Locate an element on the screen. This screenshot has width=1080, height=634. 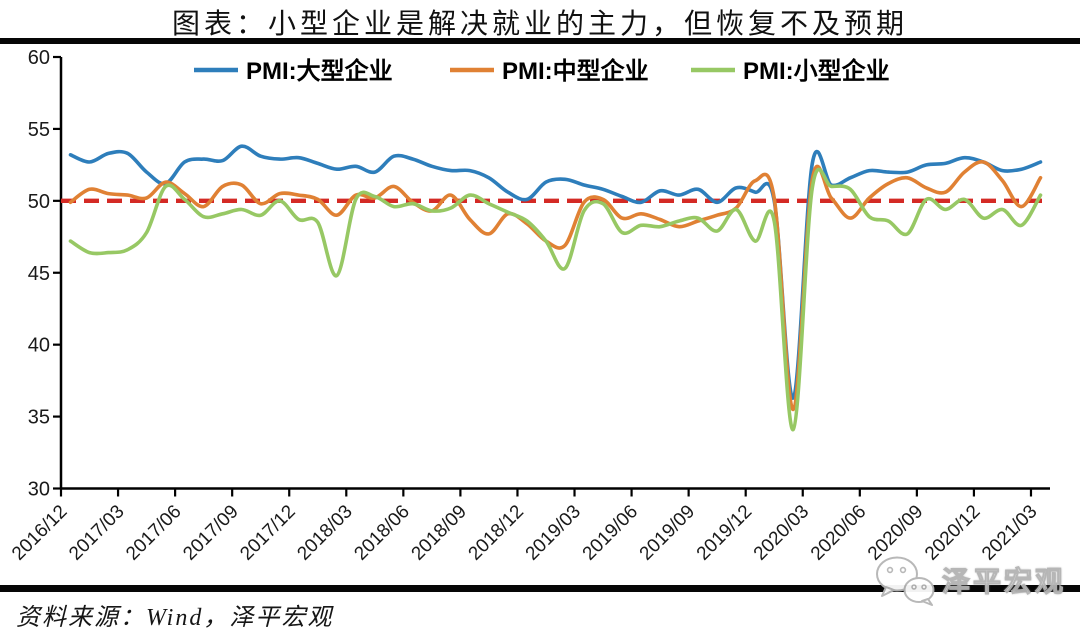
x-tick-label: 2019/06 is located at coordinates (610, 532).